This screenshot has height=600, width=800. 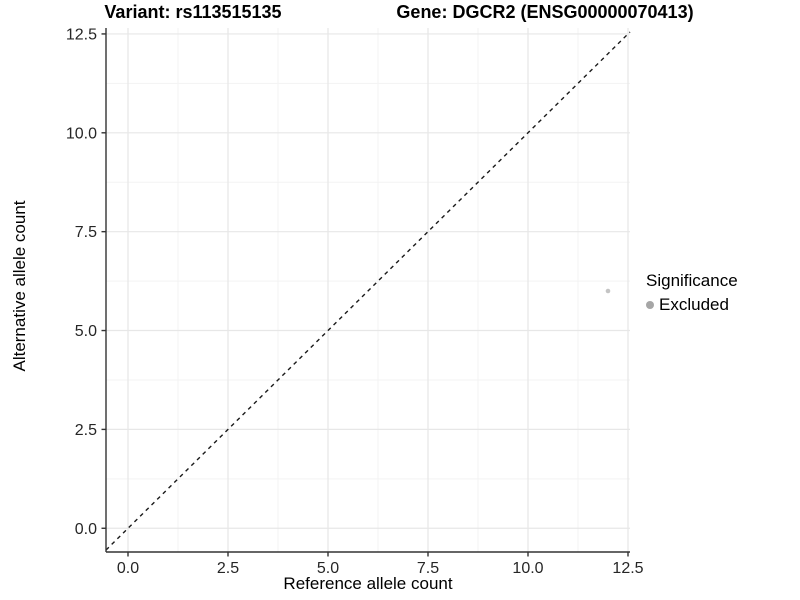 What do you see at coordinates (545, 12) in the screenshot?
I see `plot-title-gene: Gene: DGCR2 (ENSG00000070413)` at bounding box center [545, 12].